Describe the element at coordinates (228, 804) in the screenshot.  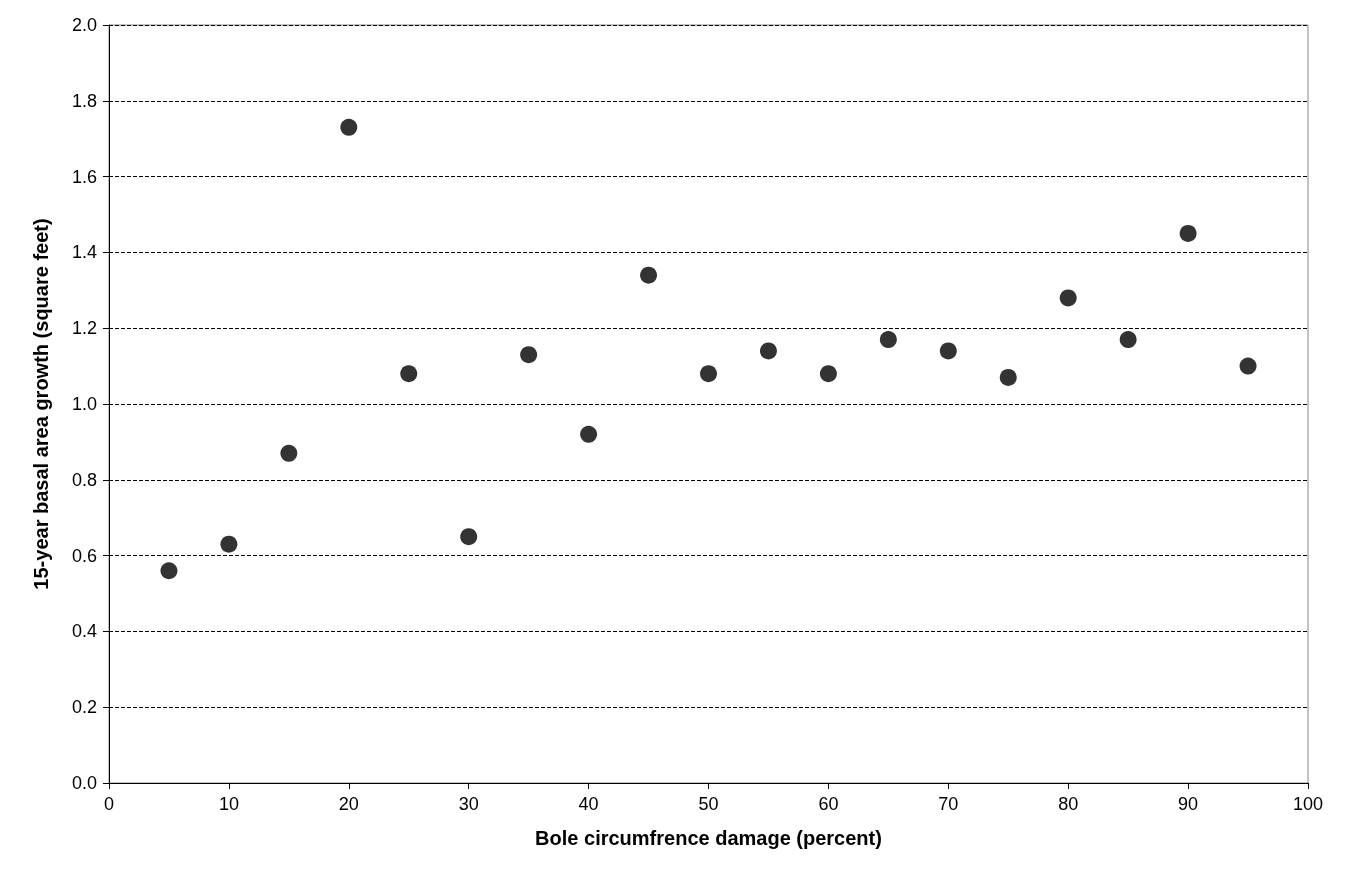
I see `x-tick-label: 10` at that location.